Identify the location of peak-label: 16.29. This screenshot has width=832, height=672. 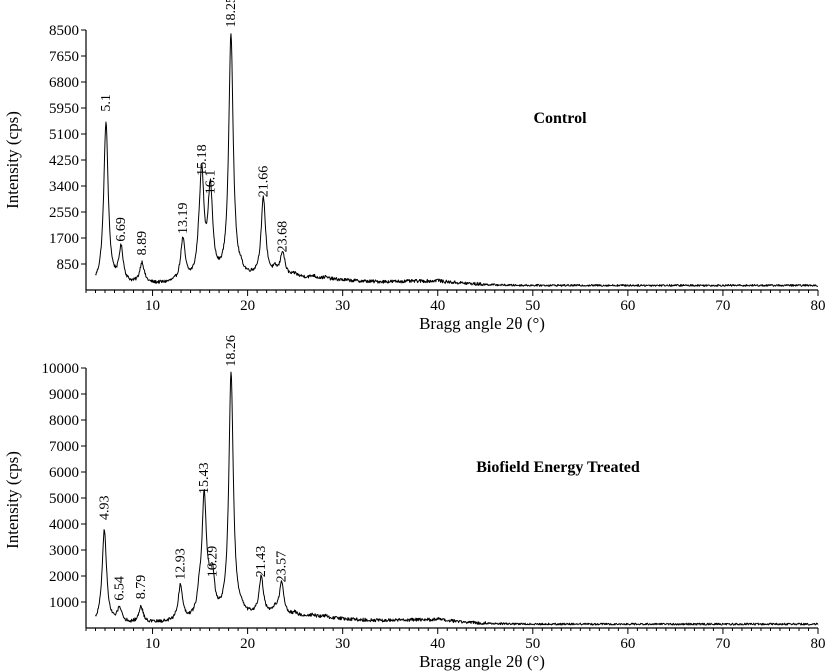
(212, 562).